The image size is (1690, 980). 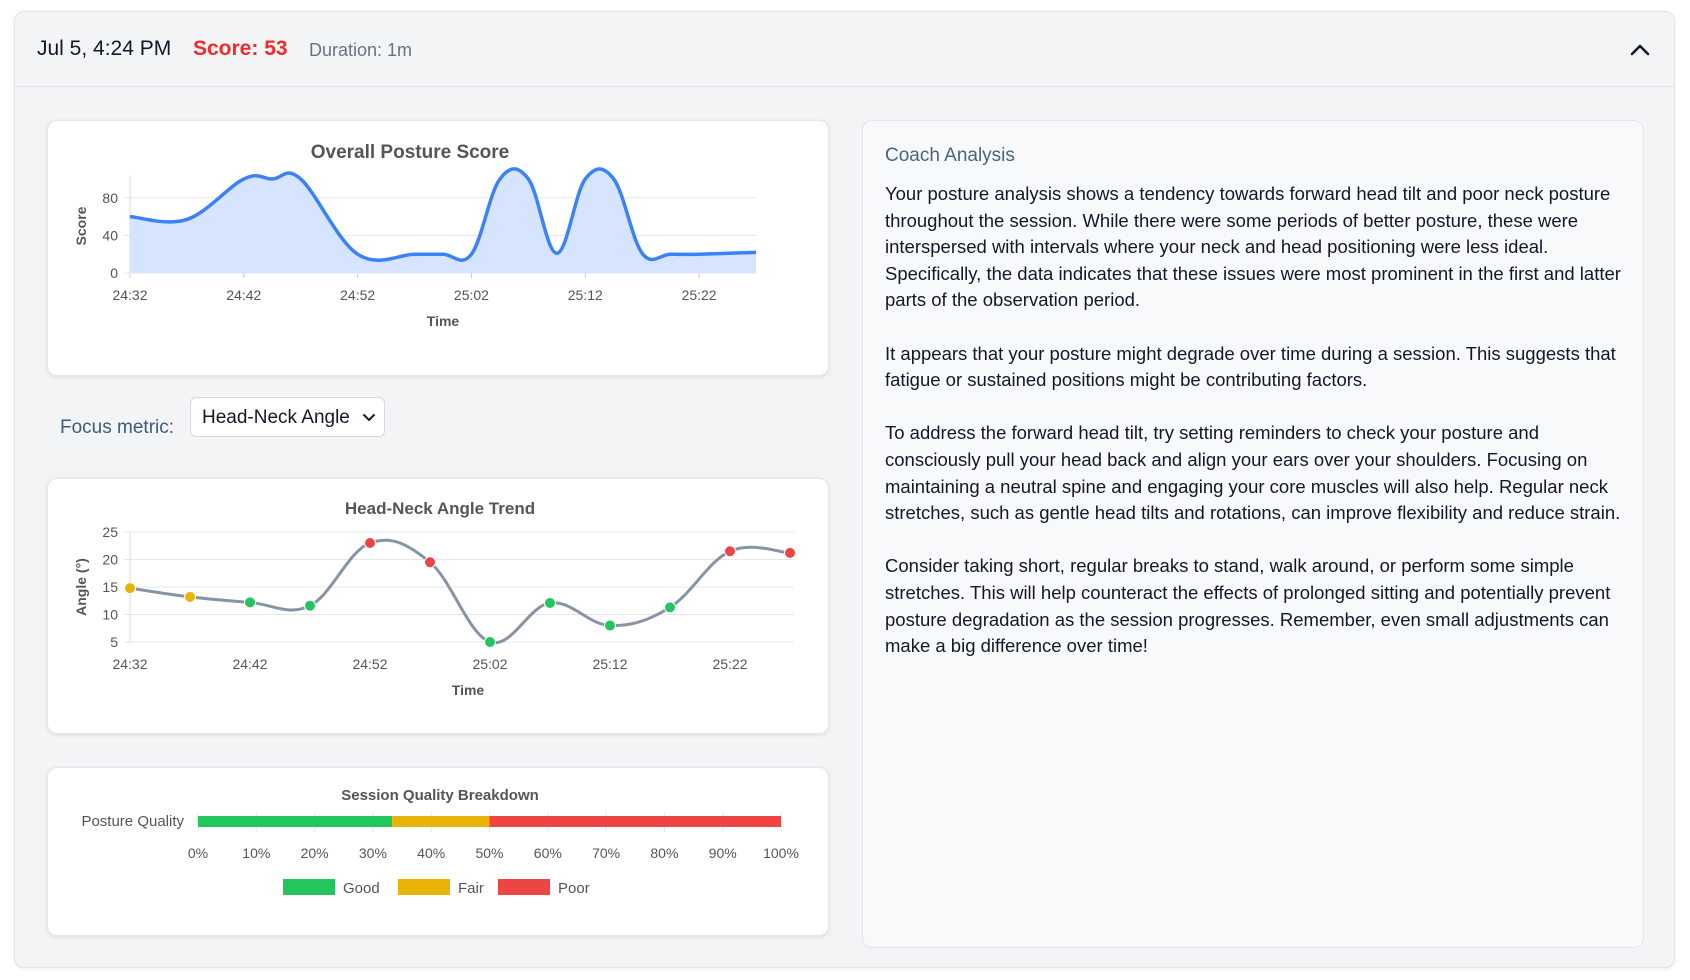 What do you see at coordinates (781, 853) in the screenshot?
I see `x-tick-label: 100%` at bounding box center [781, 853].